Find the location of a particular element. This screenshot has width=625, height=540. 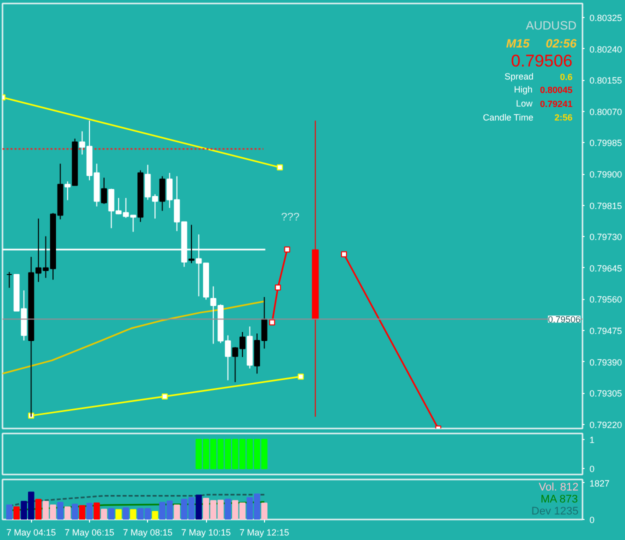

annotation: 0.6 is located at coordinates (566, 77).